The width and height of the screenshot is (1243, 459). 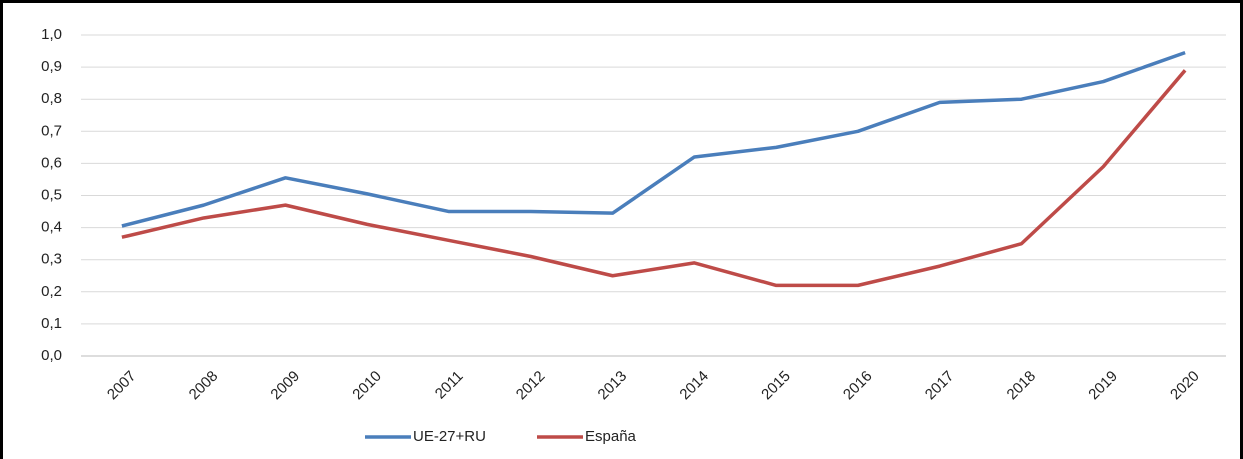 What do you see at coordinates (449, 385) in the screenshot?
I see `x-tick-label: 2011` at bounding box center [449, 385].